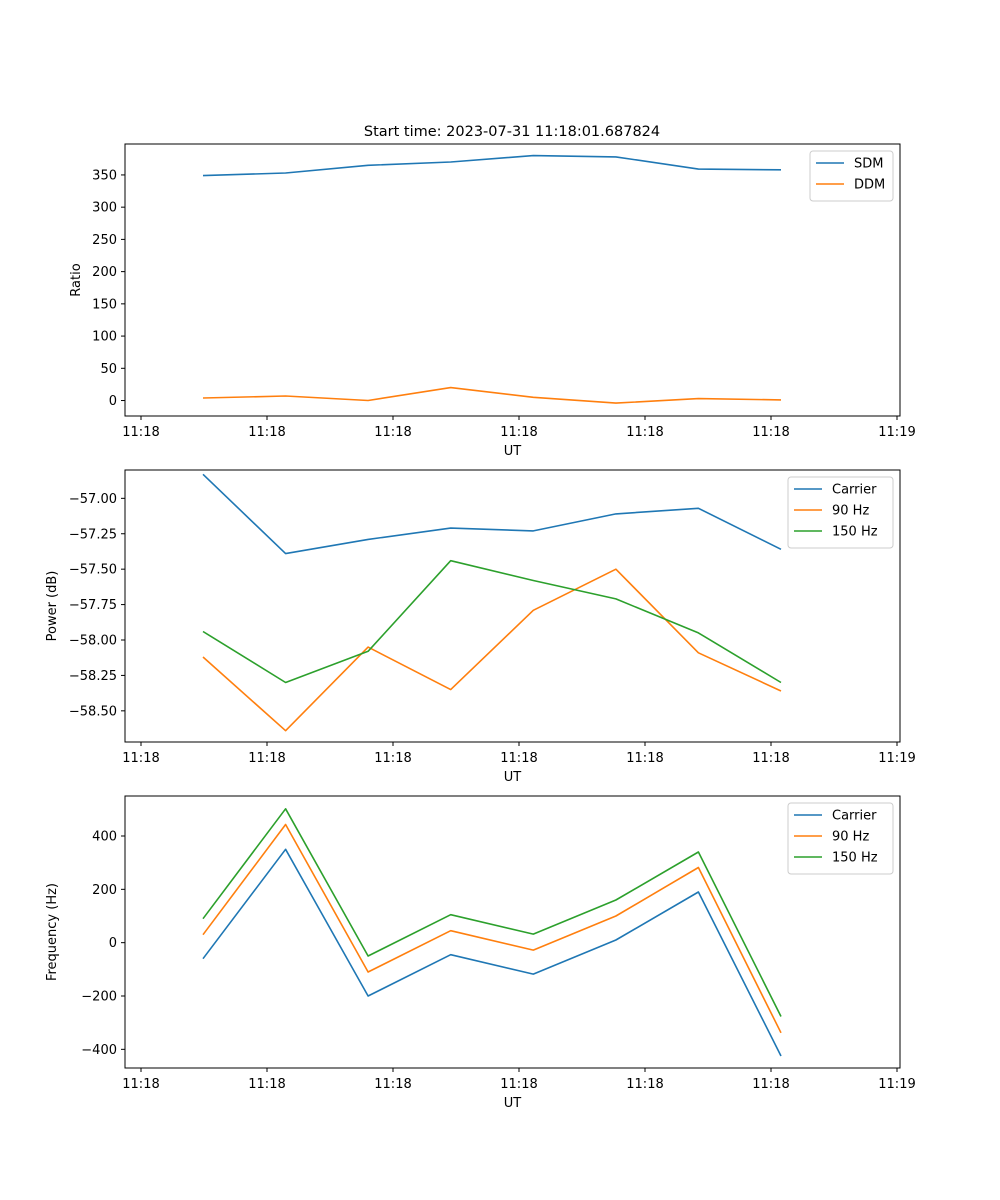  What do you see at coordinates (93, 570) in the screenshot?
I see `y-tick-label: −57.50` at bounding box center [93, 570].